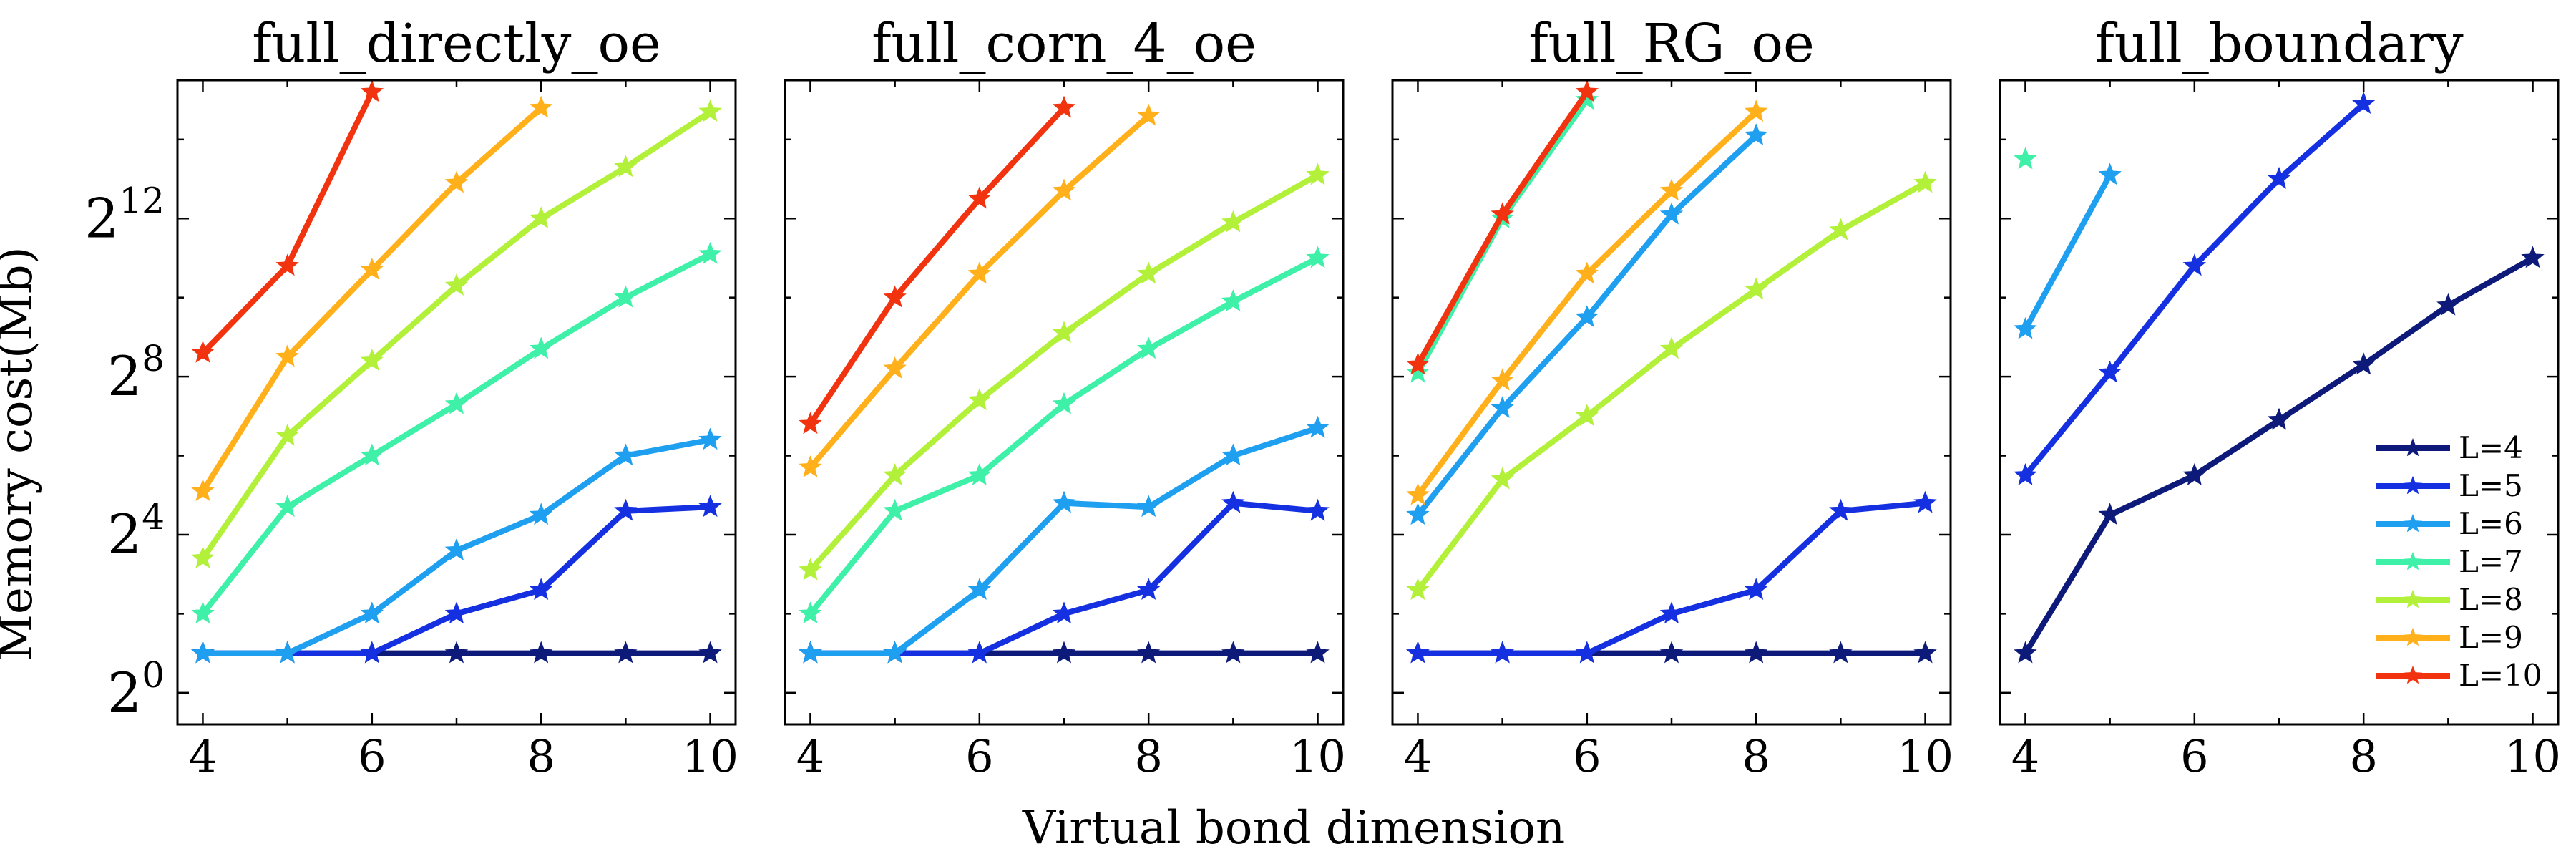  I want to click on y-tick-label: 20, so click(136, 689).